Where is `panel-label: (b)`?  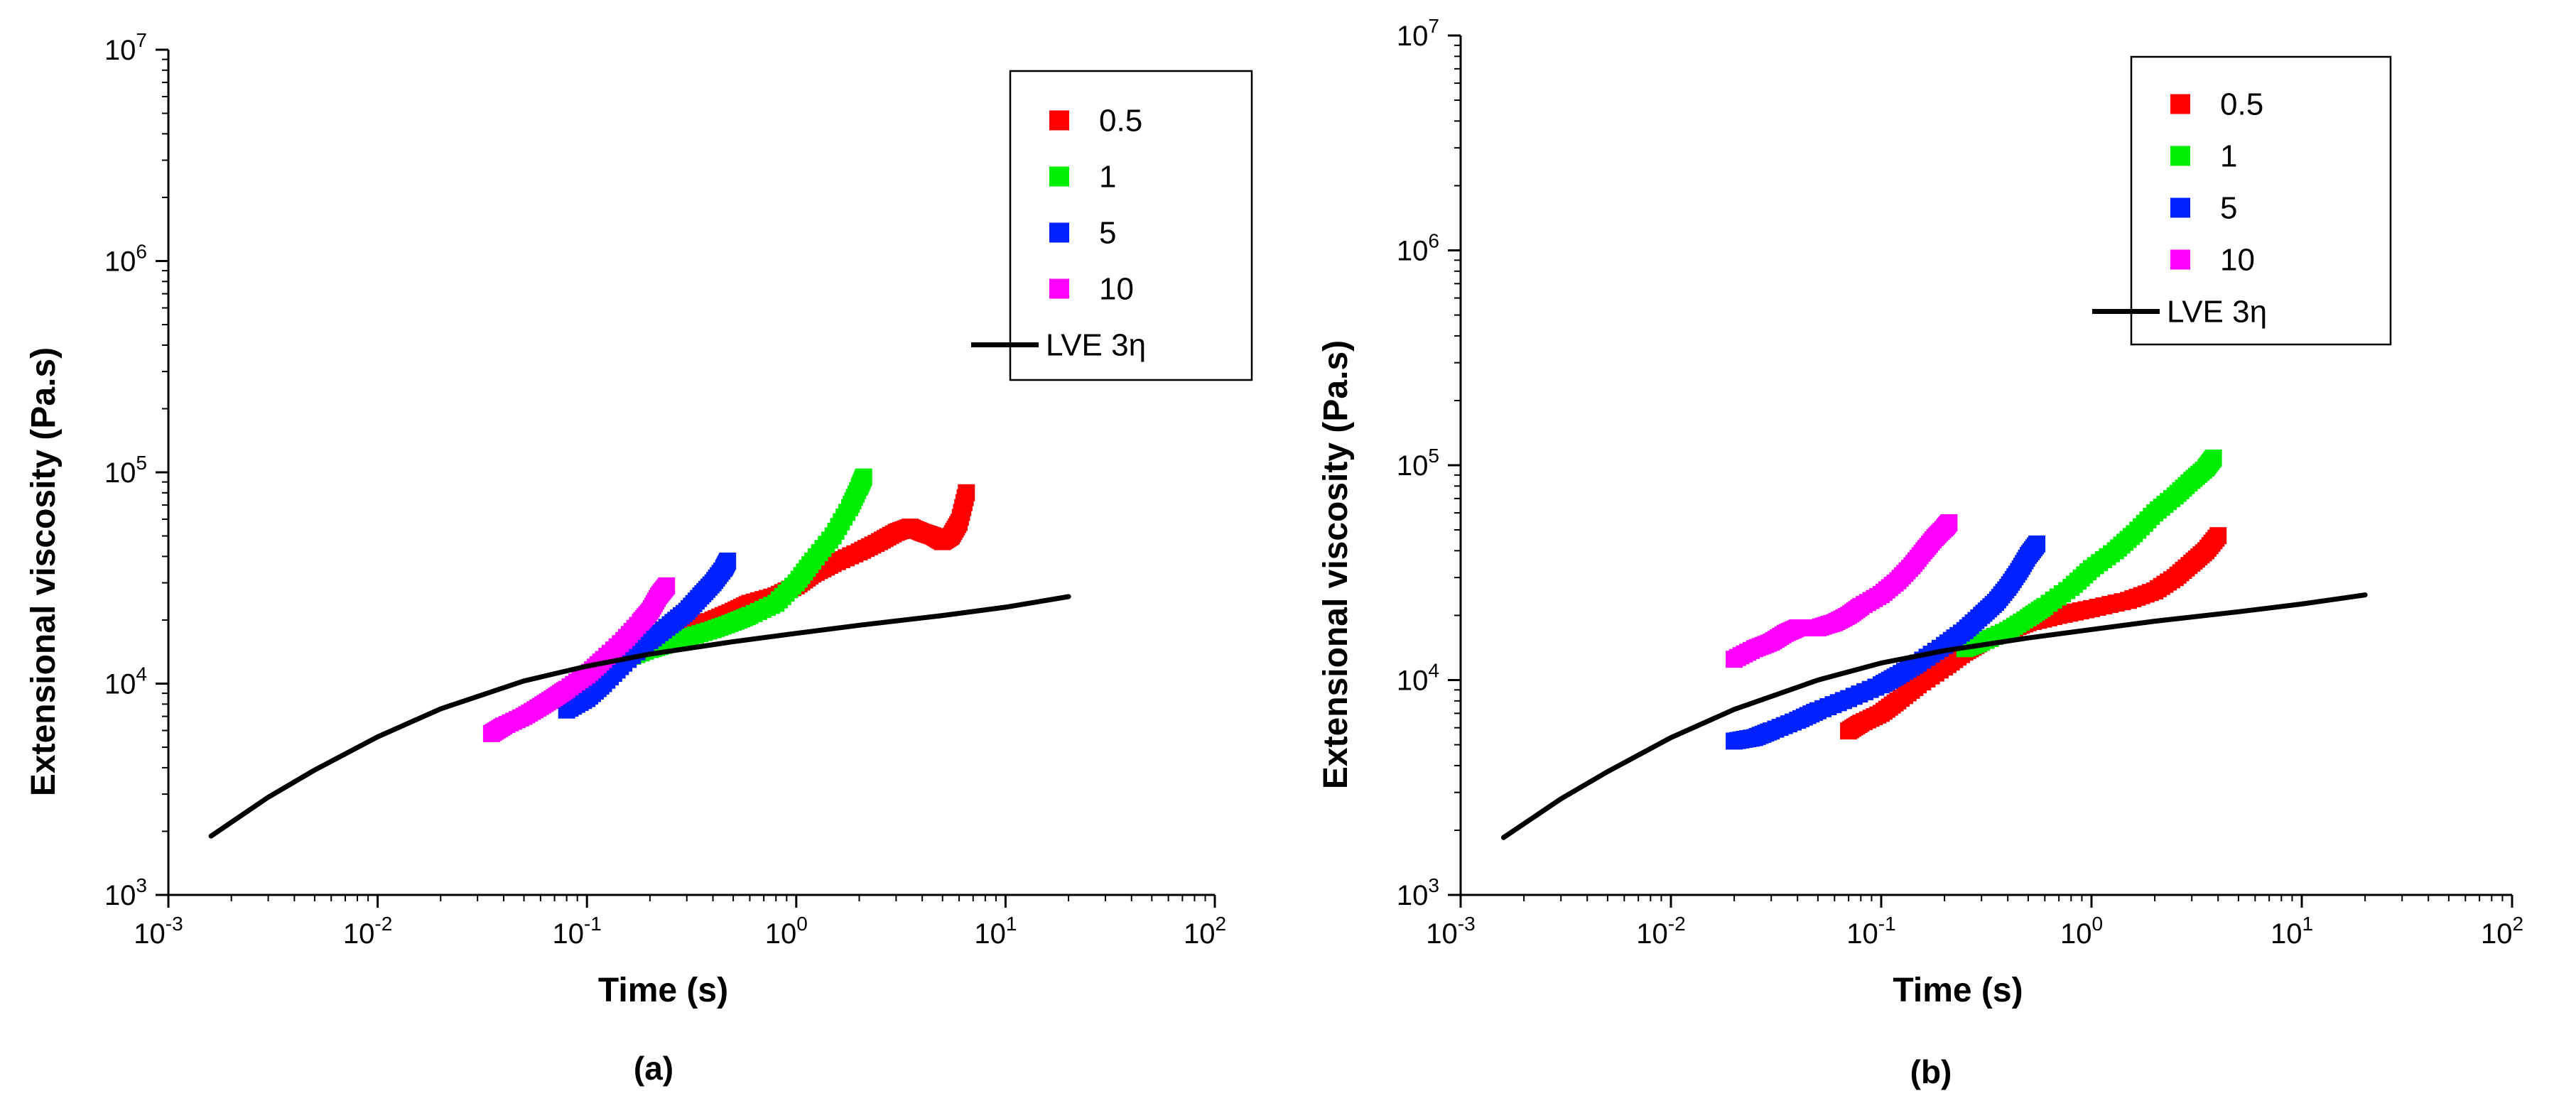
panel-label: (b) is located at coordinates (1931, 1071).